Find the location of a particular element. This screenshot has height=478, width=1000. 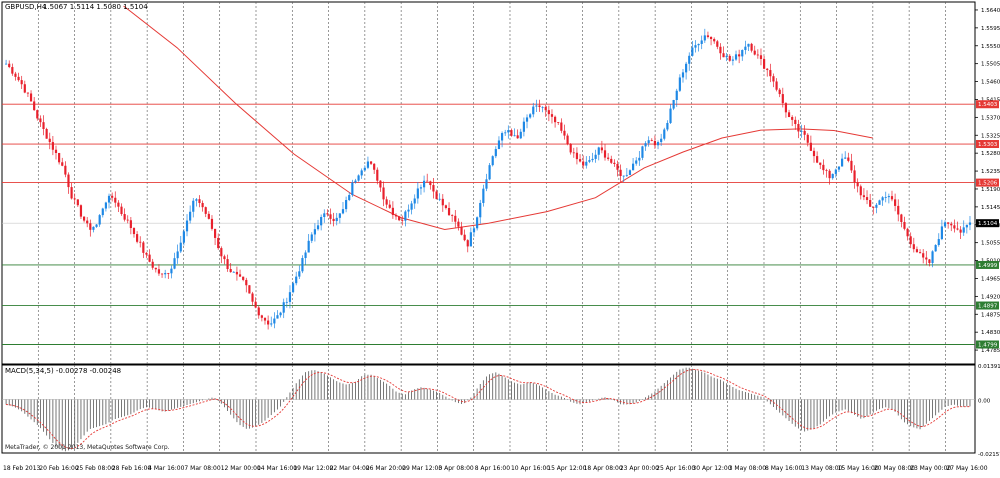

x-tick-label: 18 Feb 2013 is located at coordinates (22, 468).